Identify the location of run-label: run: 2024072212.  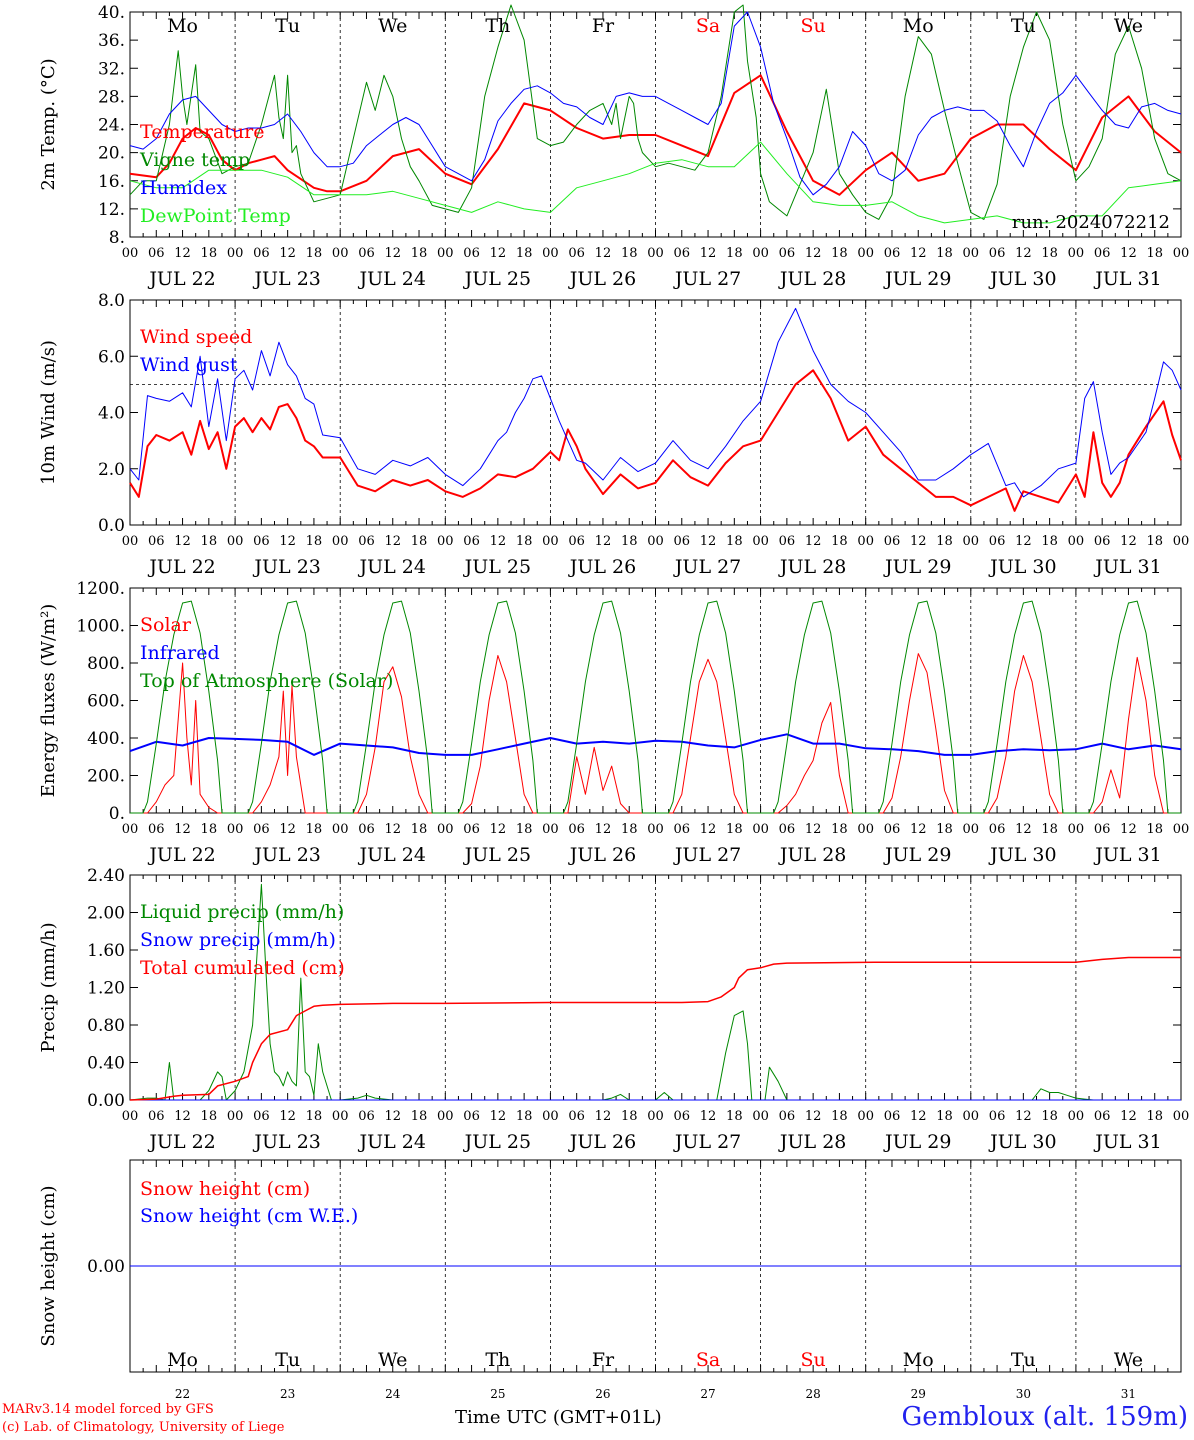
(1091, 222).